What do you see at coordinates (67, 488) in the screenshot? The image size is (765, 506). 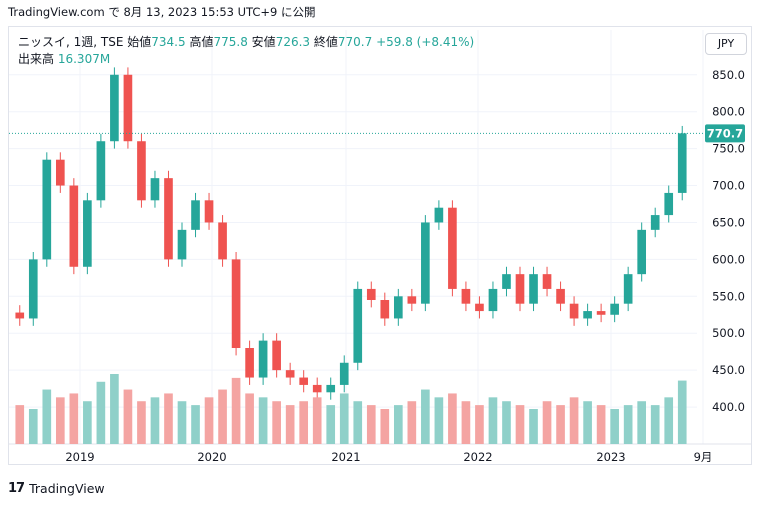 I see `brand-name: TradingView` at bounding box center [67, 488].